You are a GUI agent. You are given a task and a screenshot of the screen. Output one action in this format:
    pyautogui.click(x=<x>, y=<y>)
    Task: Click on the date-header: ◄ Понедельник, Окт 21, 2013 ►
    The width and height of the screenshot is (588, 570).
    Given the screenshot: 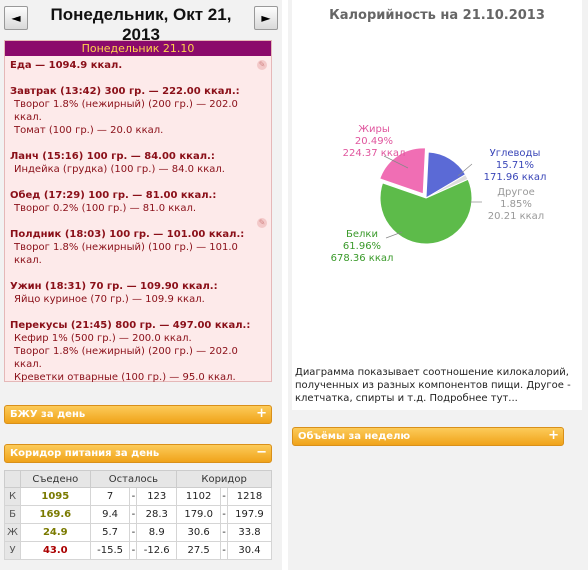 What is the action you would take?
    pyautogui.click(x=141, y=23)
    